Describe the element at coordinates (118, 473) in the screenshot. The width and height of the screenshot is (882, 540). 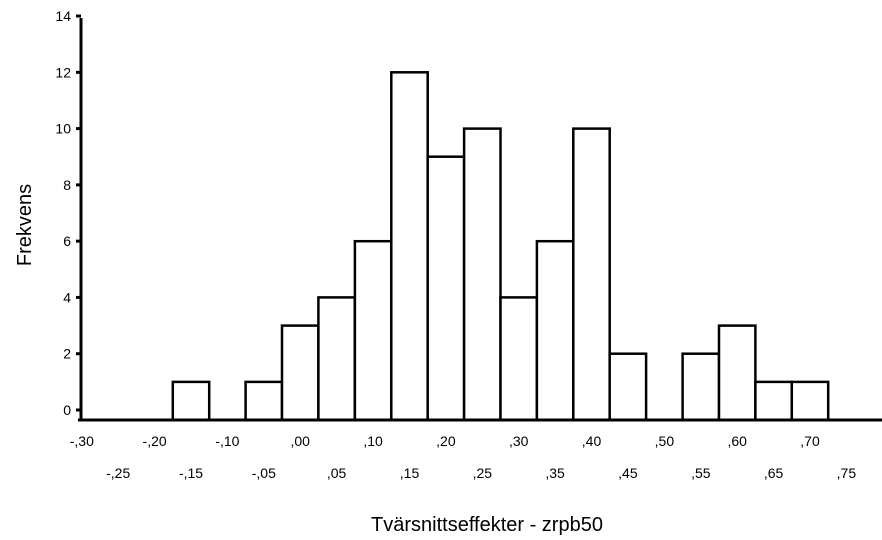
I see `x-tick-label: -,25` at that location.